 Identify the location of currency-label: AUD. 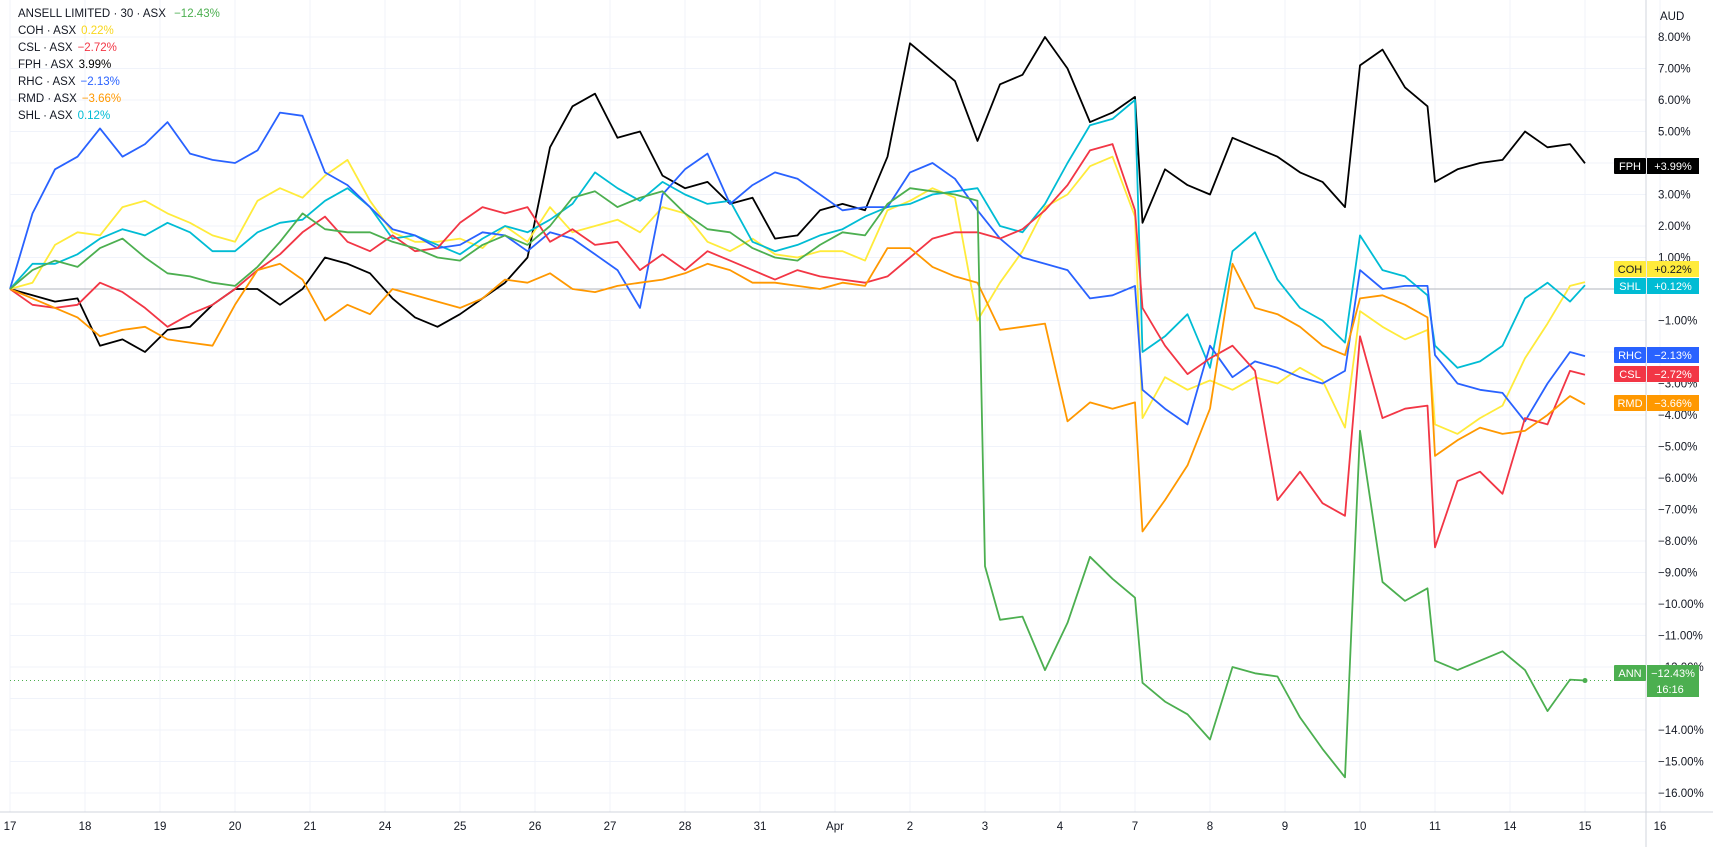
(1672, 17).